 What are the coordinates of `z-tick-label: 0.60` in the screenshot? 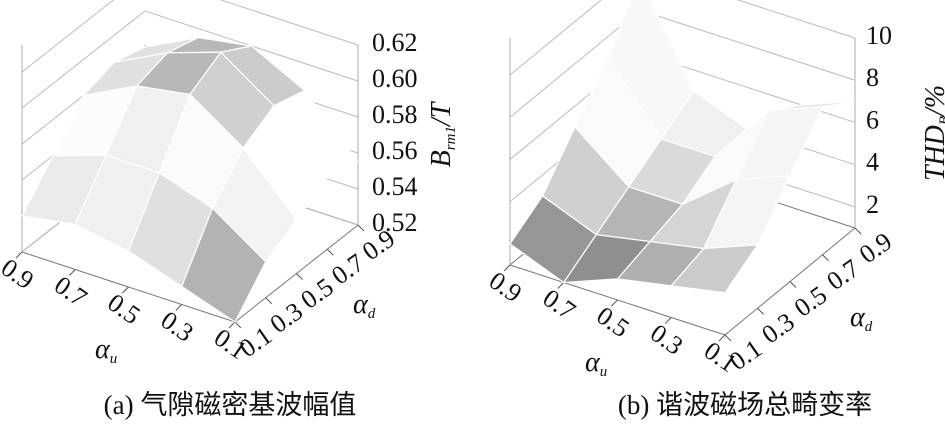 It's located at (395, 78).